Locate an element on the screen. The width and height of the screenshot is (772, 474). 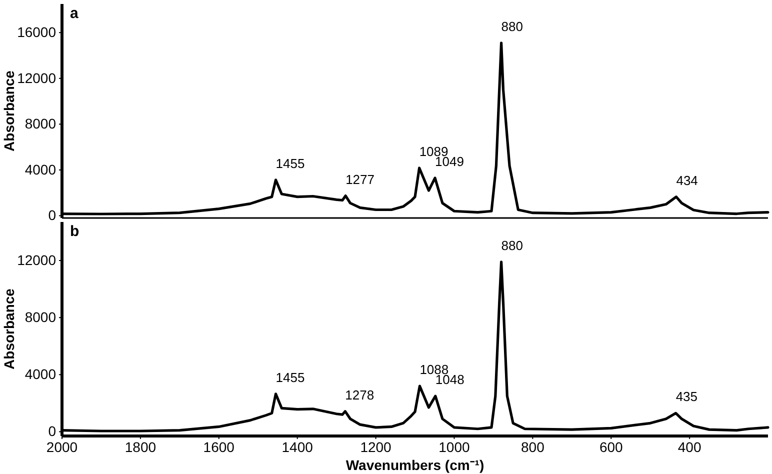
x-tick-label: 400 is located at coordinates (690, 446).